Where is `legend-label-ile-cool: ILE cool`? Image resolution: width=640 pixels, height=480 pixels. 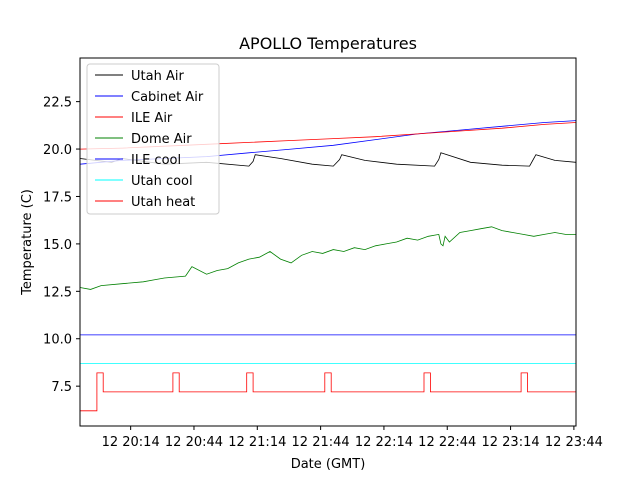
legend-label-ile-cool: ILE cool is located at coordinates (156, 160).